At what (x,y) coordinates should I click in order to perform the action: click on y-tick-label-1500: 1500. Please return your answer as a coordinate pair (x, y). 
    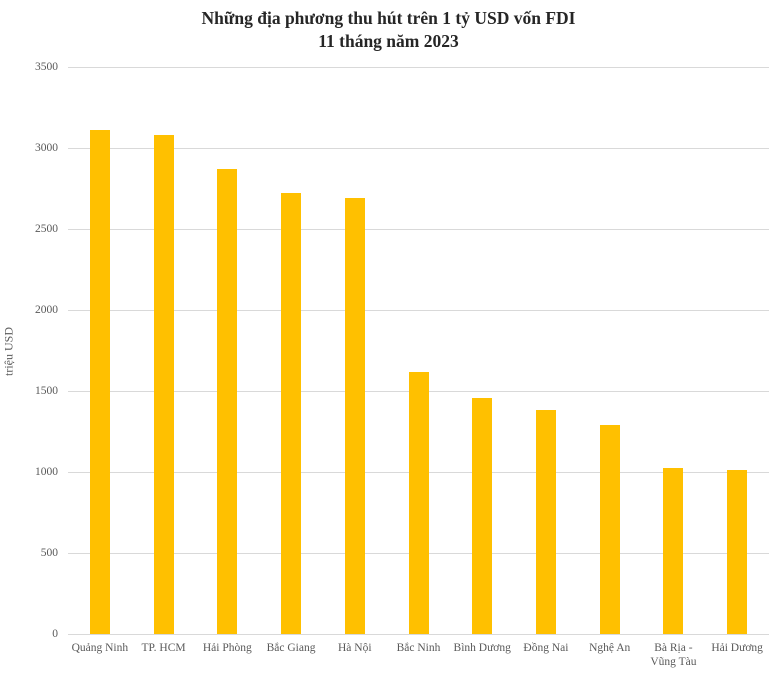
    Looking at the image, I should click on (46, 391).